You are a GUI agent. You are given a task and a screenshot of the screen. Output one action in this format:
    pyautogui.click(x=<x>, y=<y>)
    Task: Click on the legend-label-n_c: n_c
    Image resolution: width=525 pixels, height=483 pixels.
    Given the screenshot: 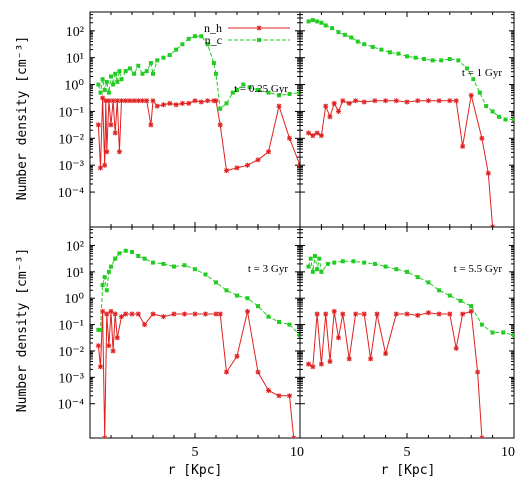 What is the action you would take?
    pyautogui.click(x=213, y=40)
    